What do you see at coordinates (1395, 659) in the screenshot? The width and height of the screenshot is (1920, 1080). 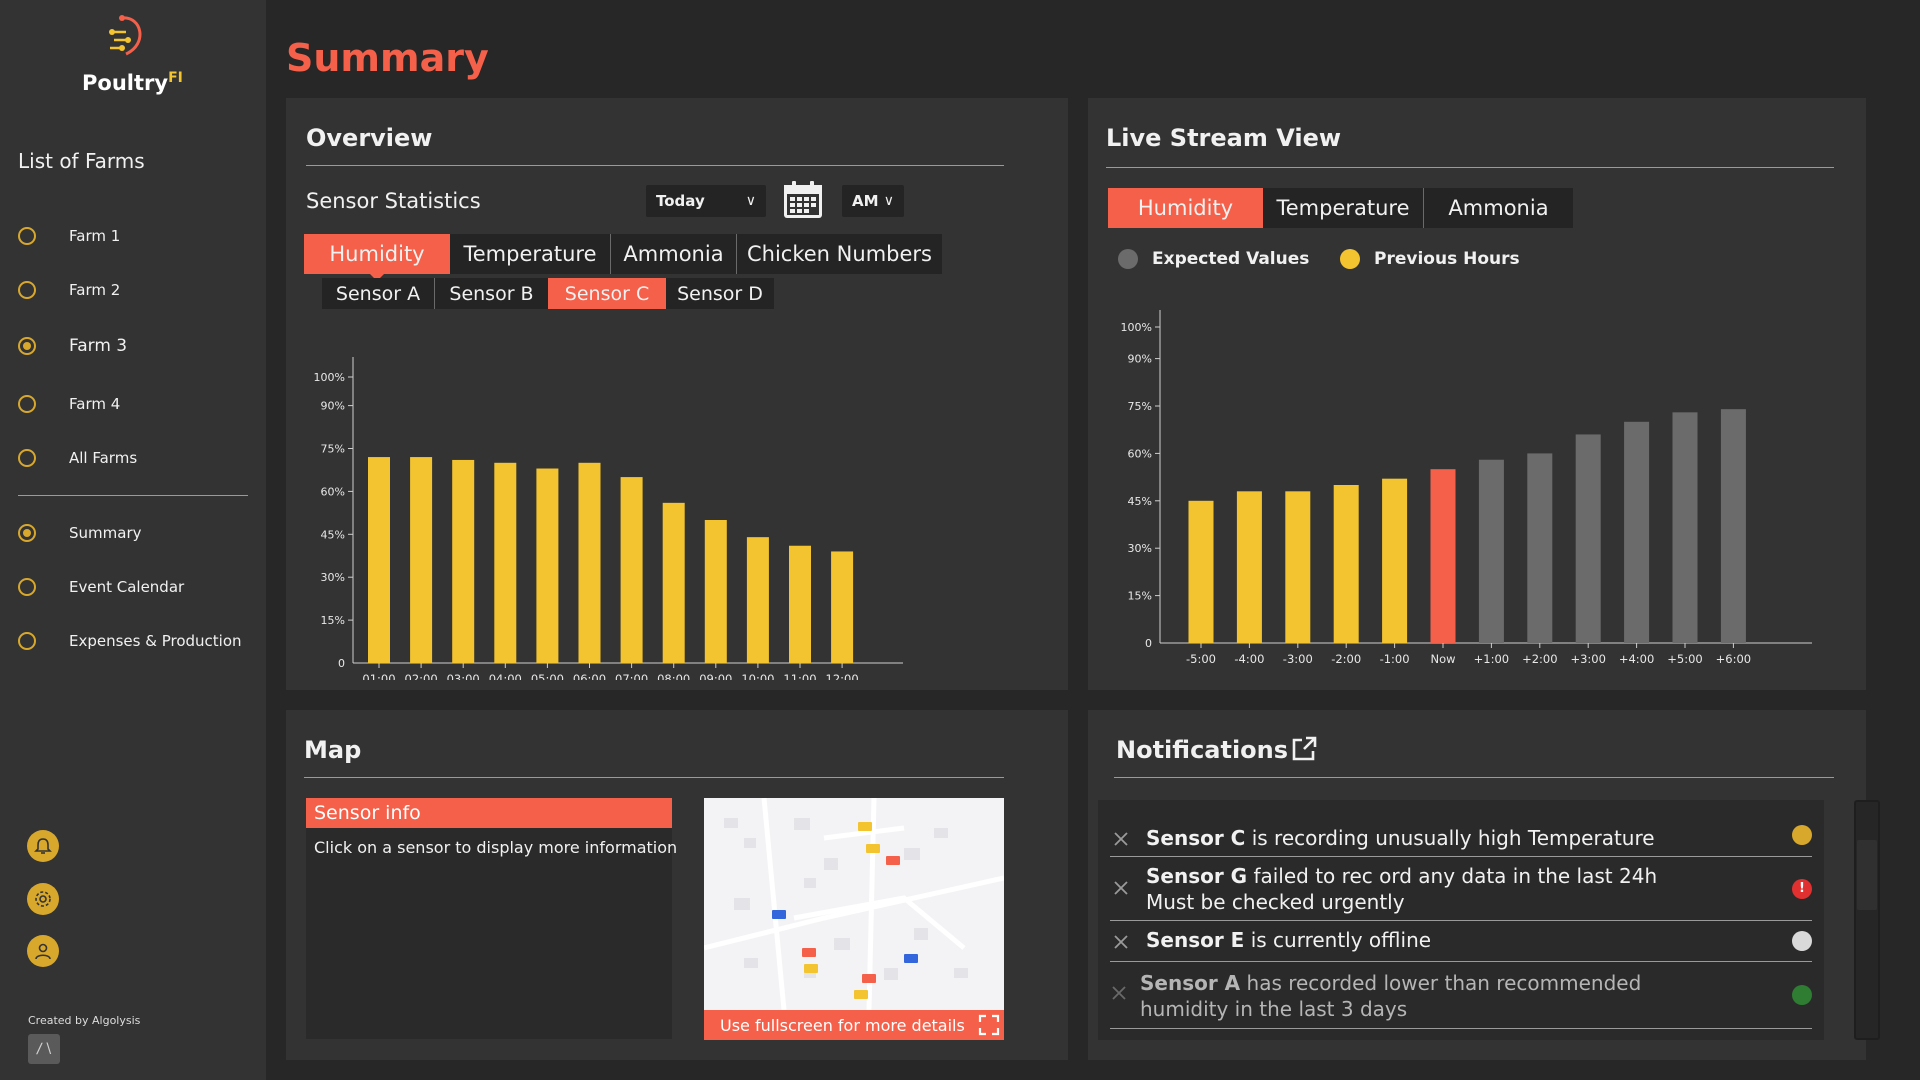 I see `x-tick-label: -1:00` at bounding box center [1395, 659].